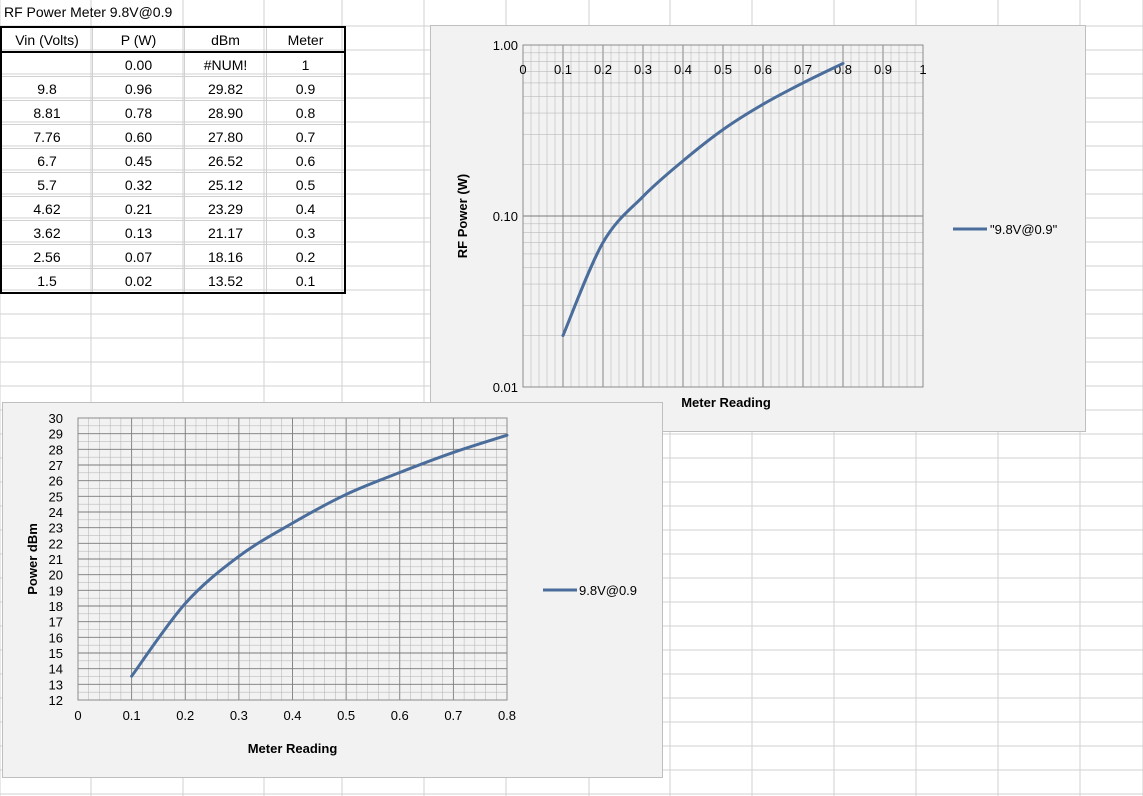  Describe the element at coordinates (306, 136) in the screenshot. I see `table-cell: 0.7` at that location.